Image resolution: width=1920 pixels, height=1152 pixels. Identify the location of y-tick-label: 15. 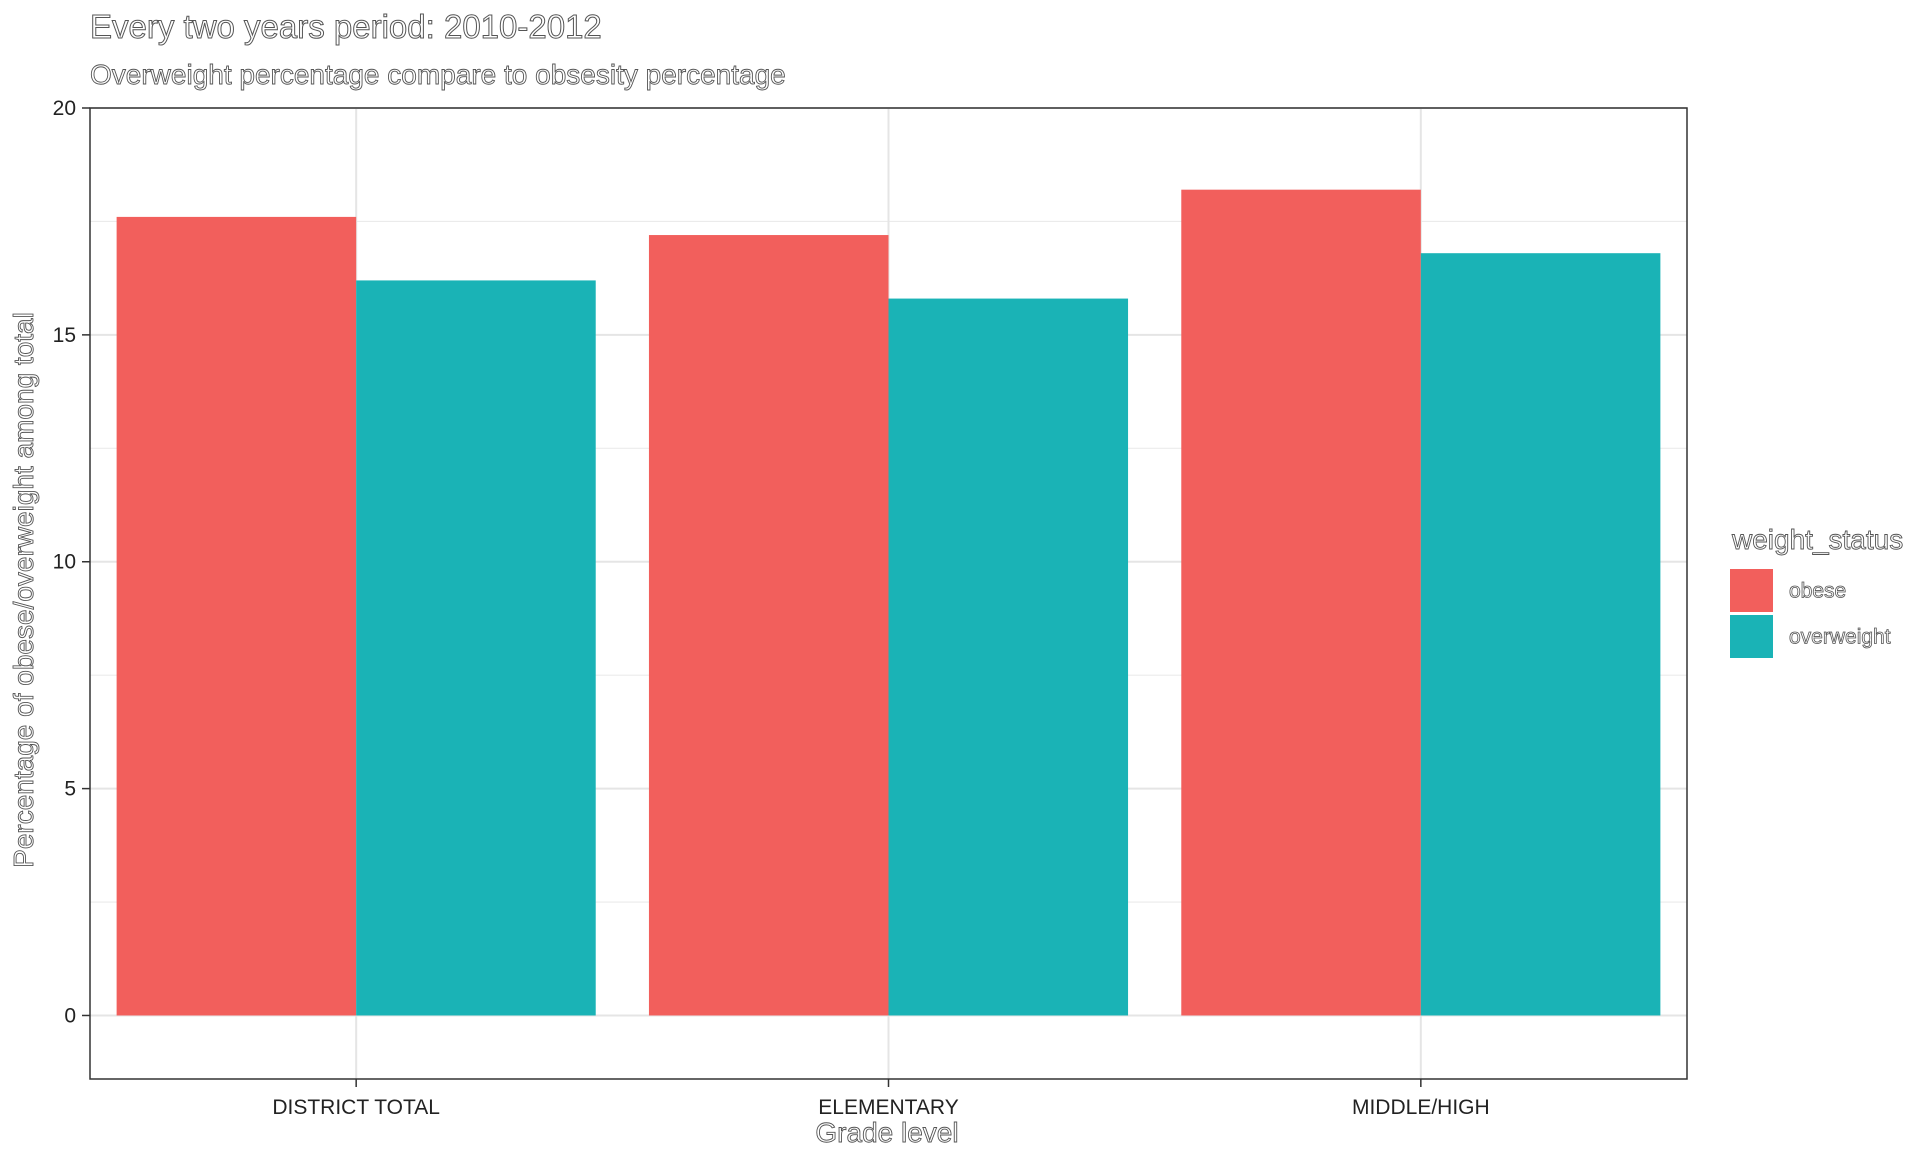
(64, 335).